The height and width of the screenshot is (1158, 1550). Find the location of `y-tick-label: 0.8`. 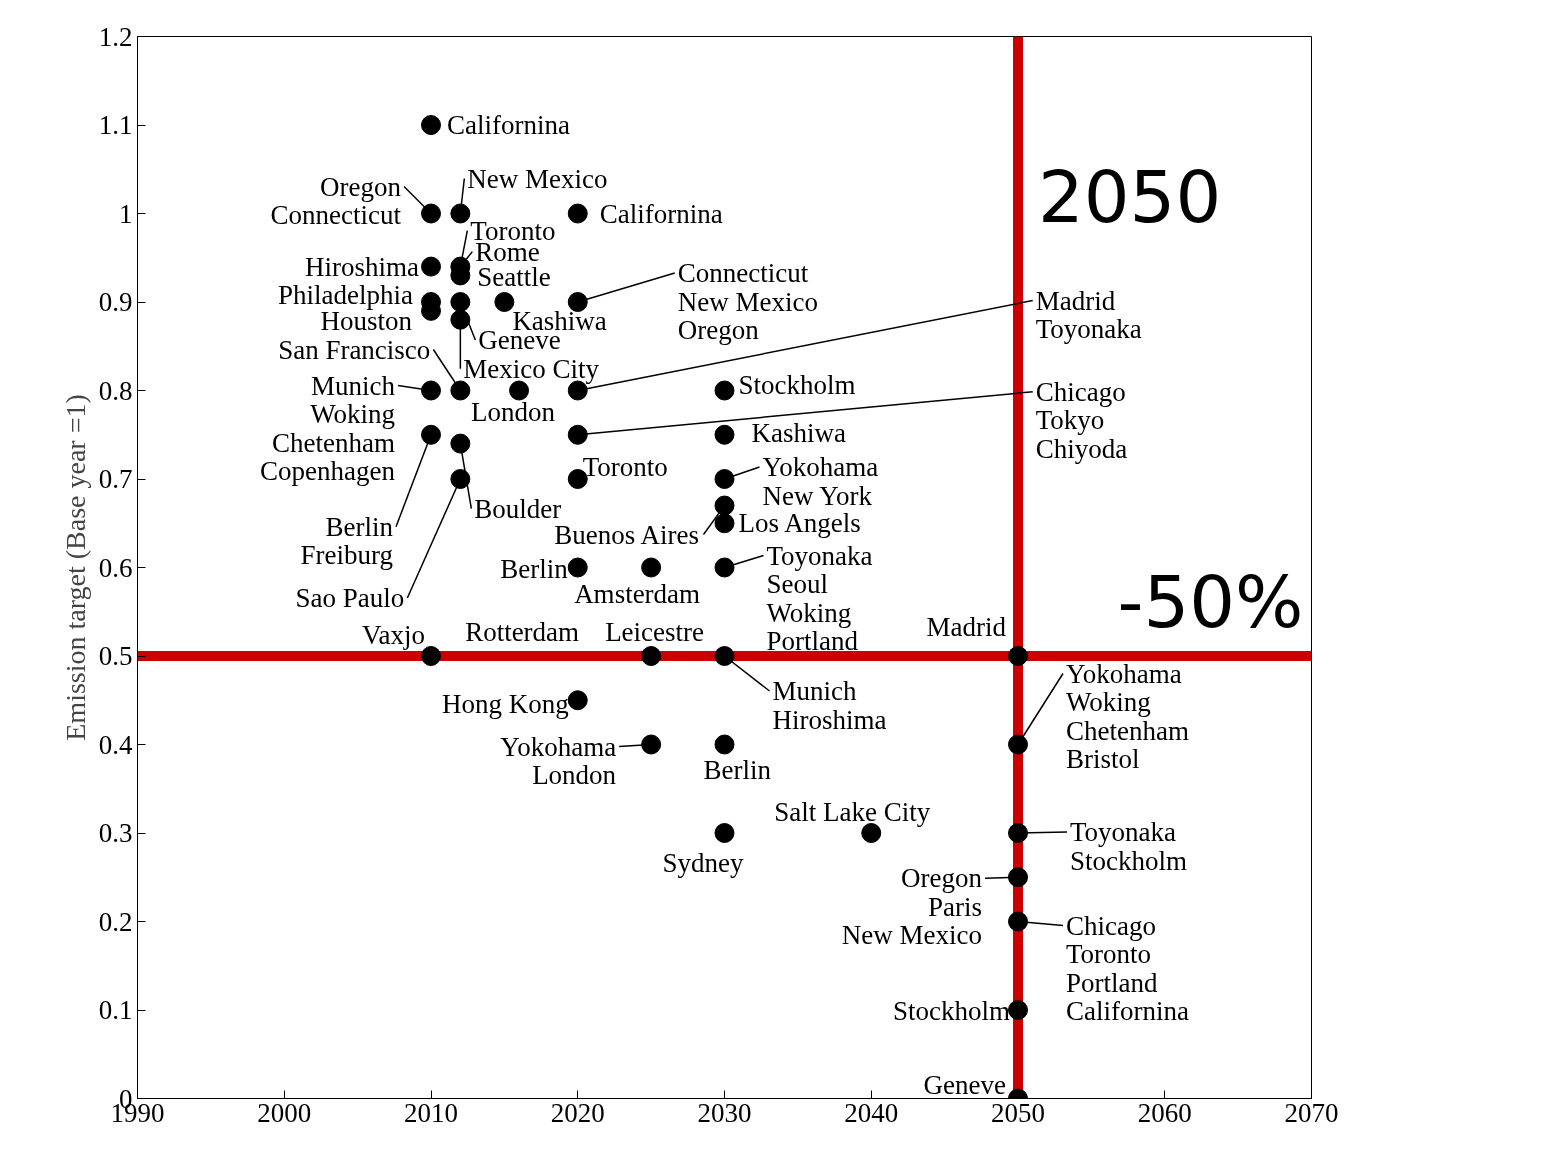

y-tick-label: 0.8 is located at coordinates (115, 390).